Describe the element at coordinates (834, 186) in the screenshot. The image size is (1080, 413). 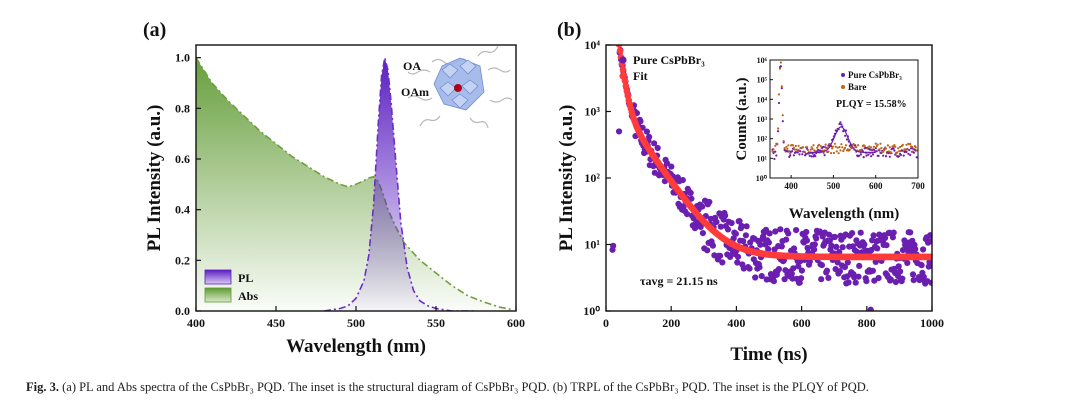
I see `inset-x-tick-label: 500` at that location.